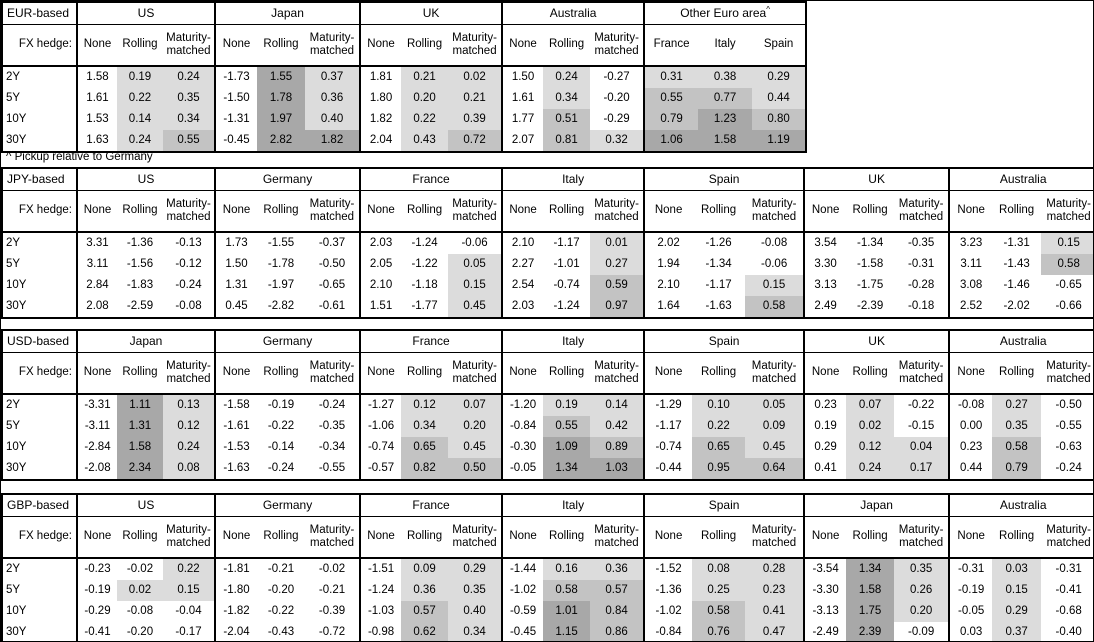 Image resolution: width=1094 pixels, height=642 pixels. I want to click on value-cell: 1.34, so click(567, 469).